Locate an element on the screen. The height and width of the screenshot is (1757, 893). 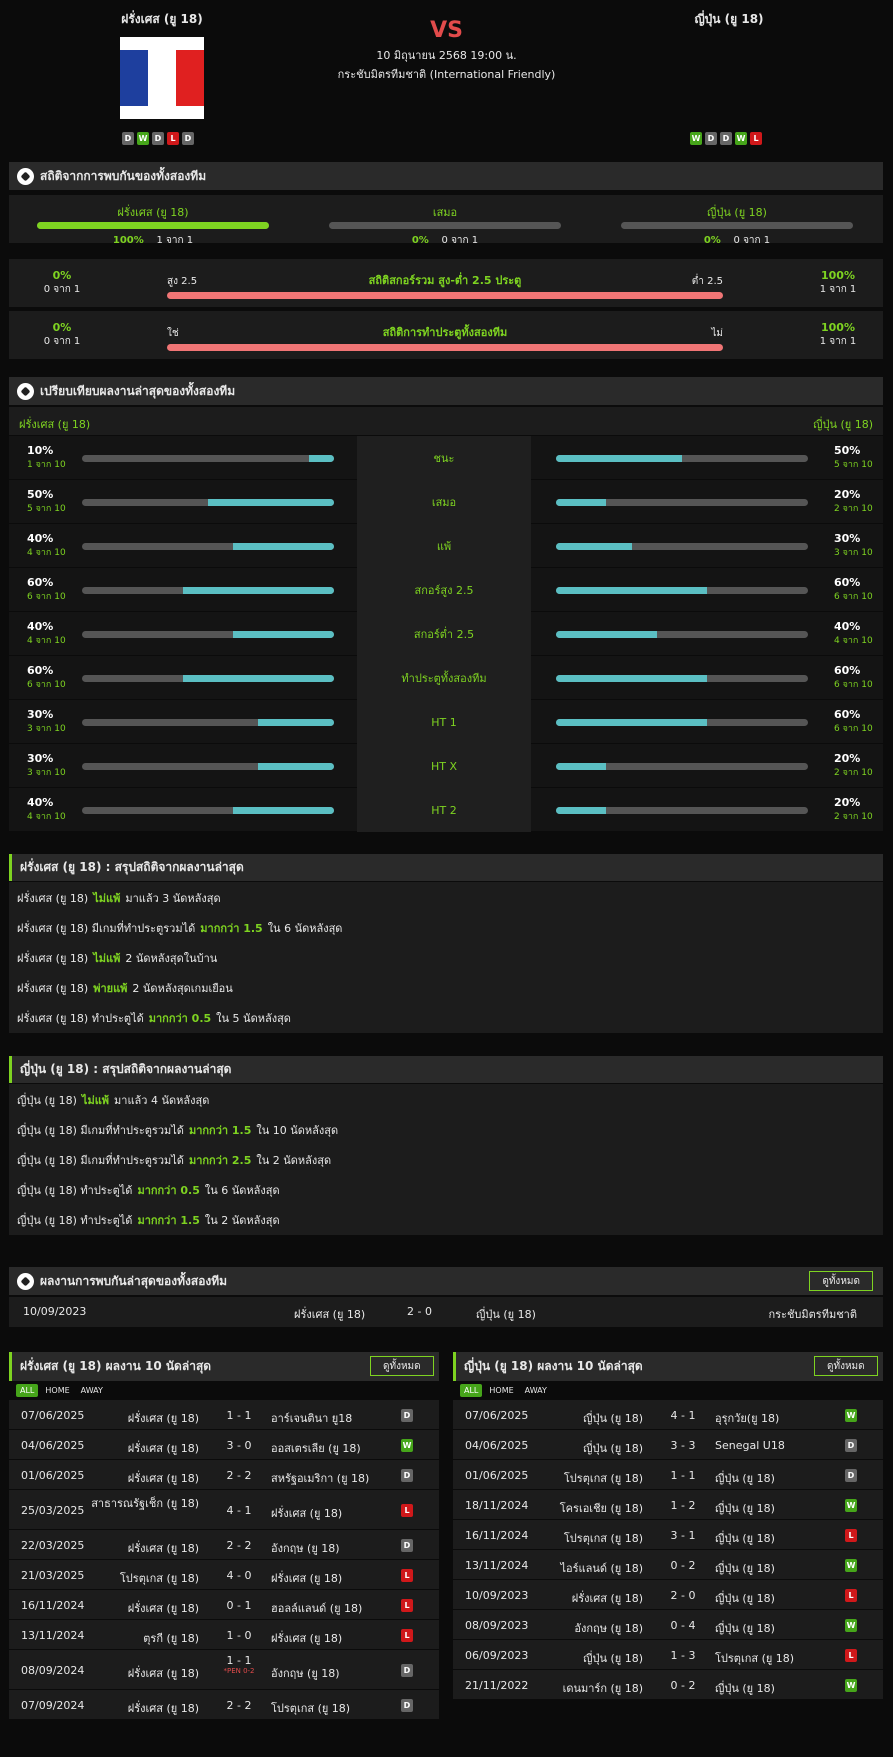
compare-away-name: ญี่ปุ่น (ยู 18) is located at coordinates (843, 424).